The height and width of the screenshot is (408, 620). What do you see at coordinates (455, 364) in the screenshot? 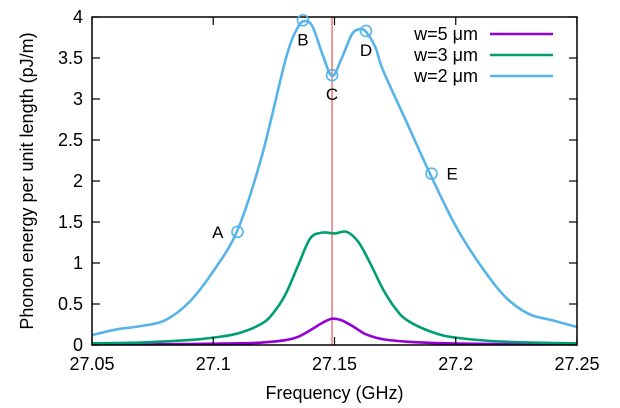
I see `x-tick-label: 27.2` at bounding box center [455, 364].